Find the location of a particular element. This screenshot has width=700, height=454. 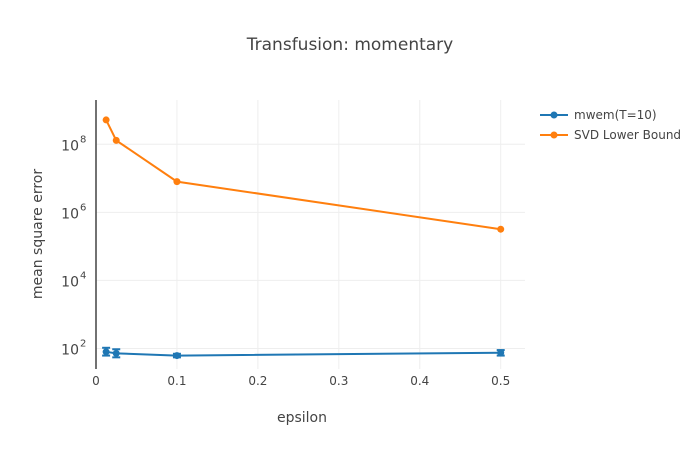

x-tick-label: 0.3 is located at coordinates (338, 381).